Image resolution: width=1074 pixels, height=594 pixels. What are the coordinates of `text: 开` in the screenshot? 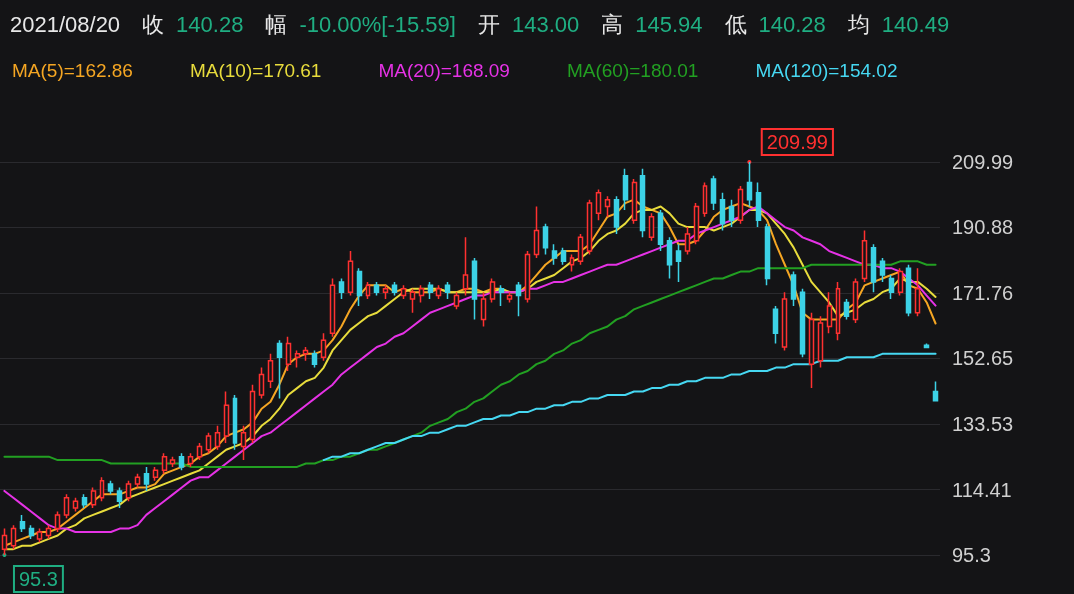 It's located at (488, 25).